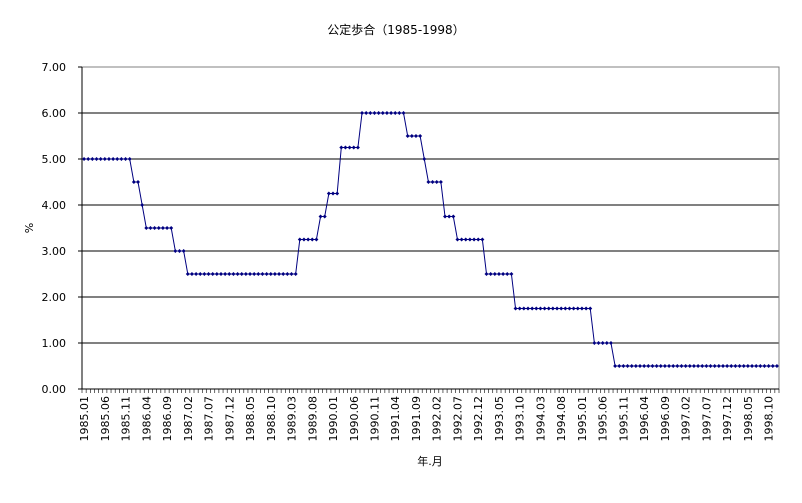 The image size is (802, 503). Describe the element at coordinates (54, 113) in the screenshot. I see `y-tick-label: 6.00` at that location.